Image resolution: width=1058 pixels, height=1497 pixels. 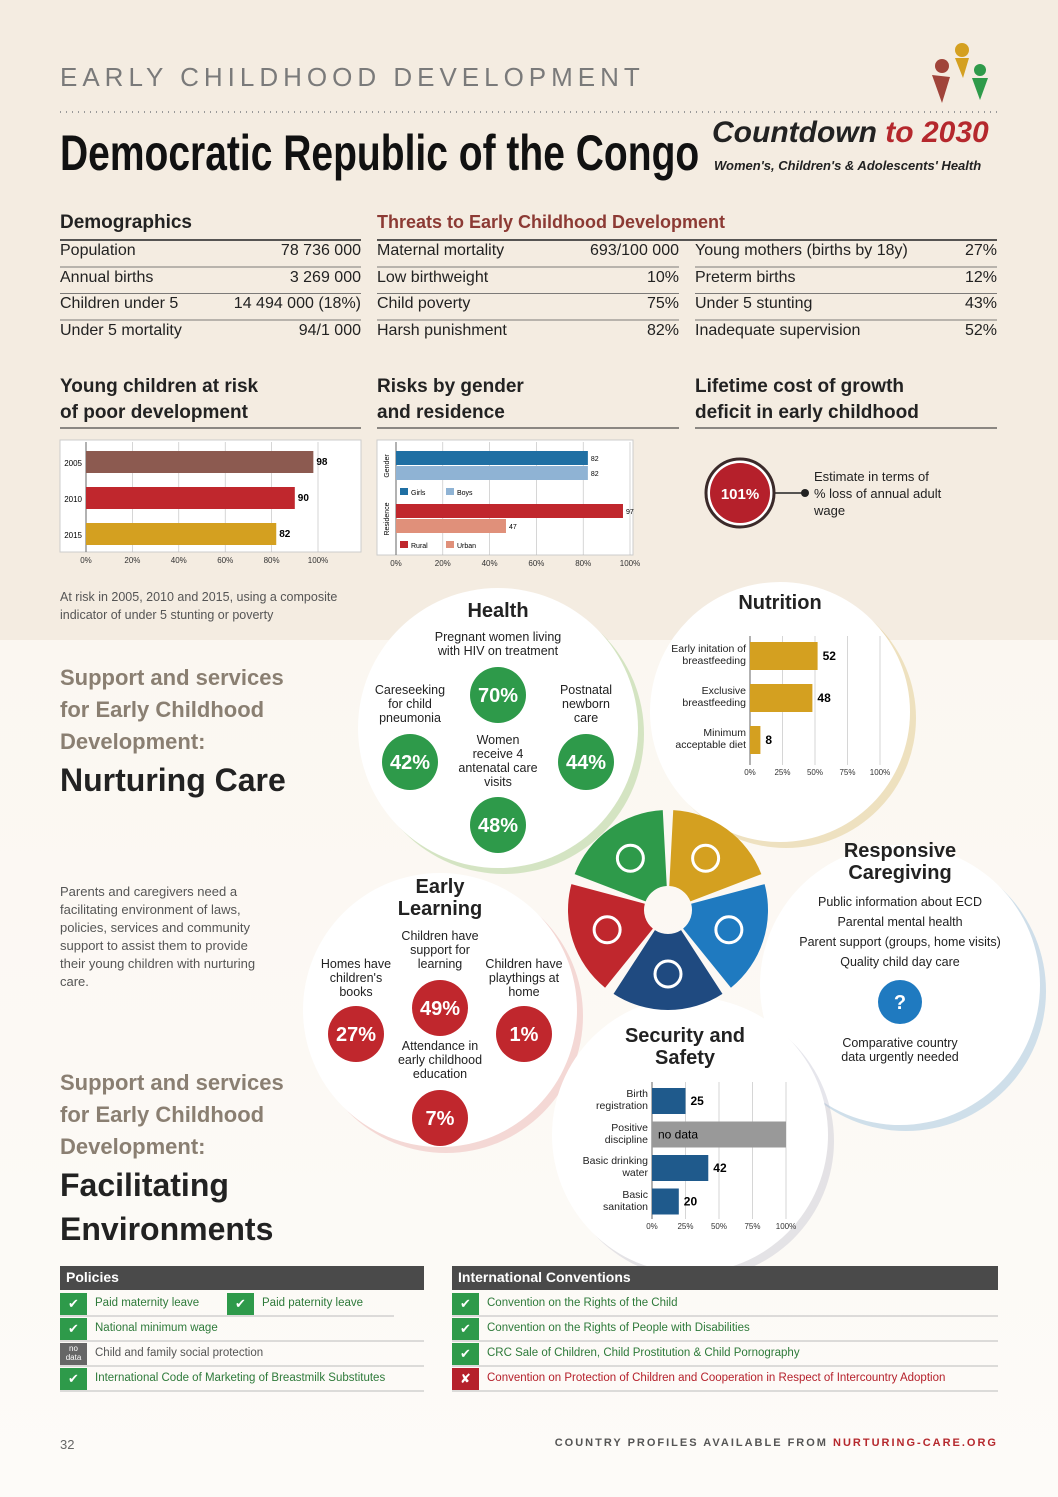 I want to click on item-label: Women receive 4 antenatal care visits, so click(x=498, y=761).